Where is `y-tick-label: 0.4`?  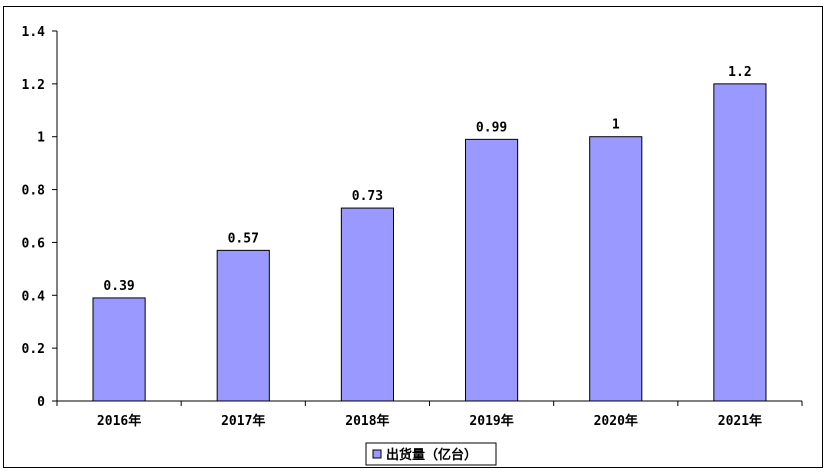 y-tick-label: 0.4 is located at coordinates (34, 296).